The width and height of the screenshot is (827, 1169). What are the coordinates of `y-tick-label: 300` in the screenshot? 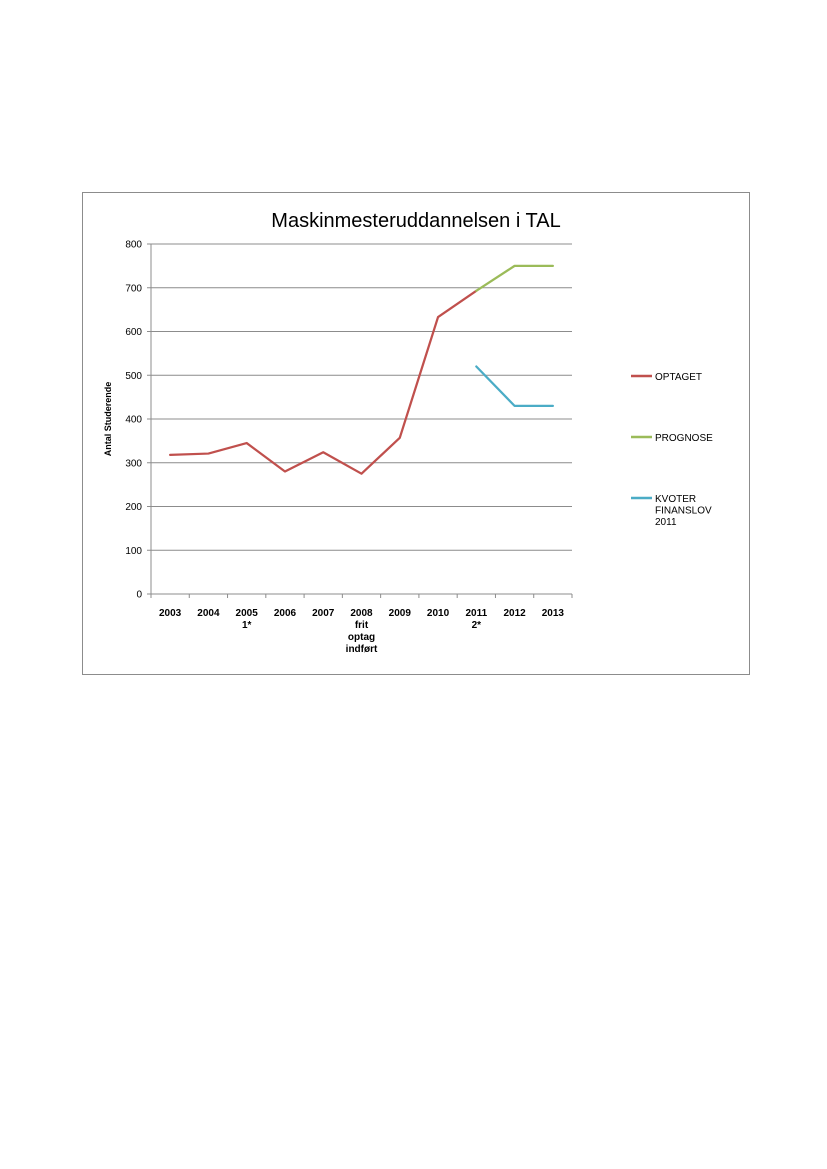 It's located at (133, 463).